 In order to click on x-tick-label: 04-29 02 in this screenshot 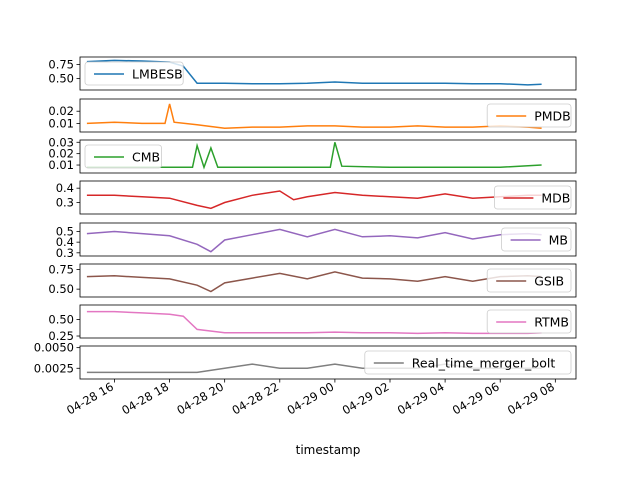, I will do `click(366, 398)`.